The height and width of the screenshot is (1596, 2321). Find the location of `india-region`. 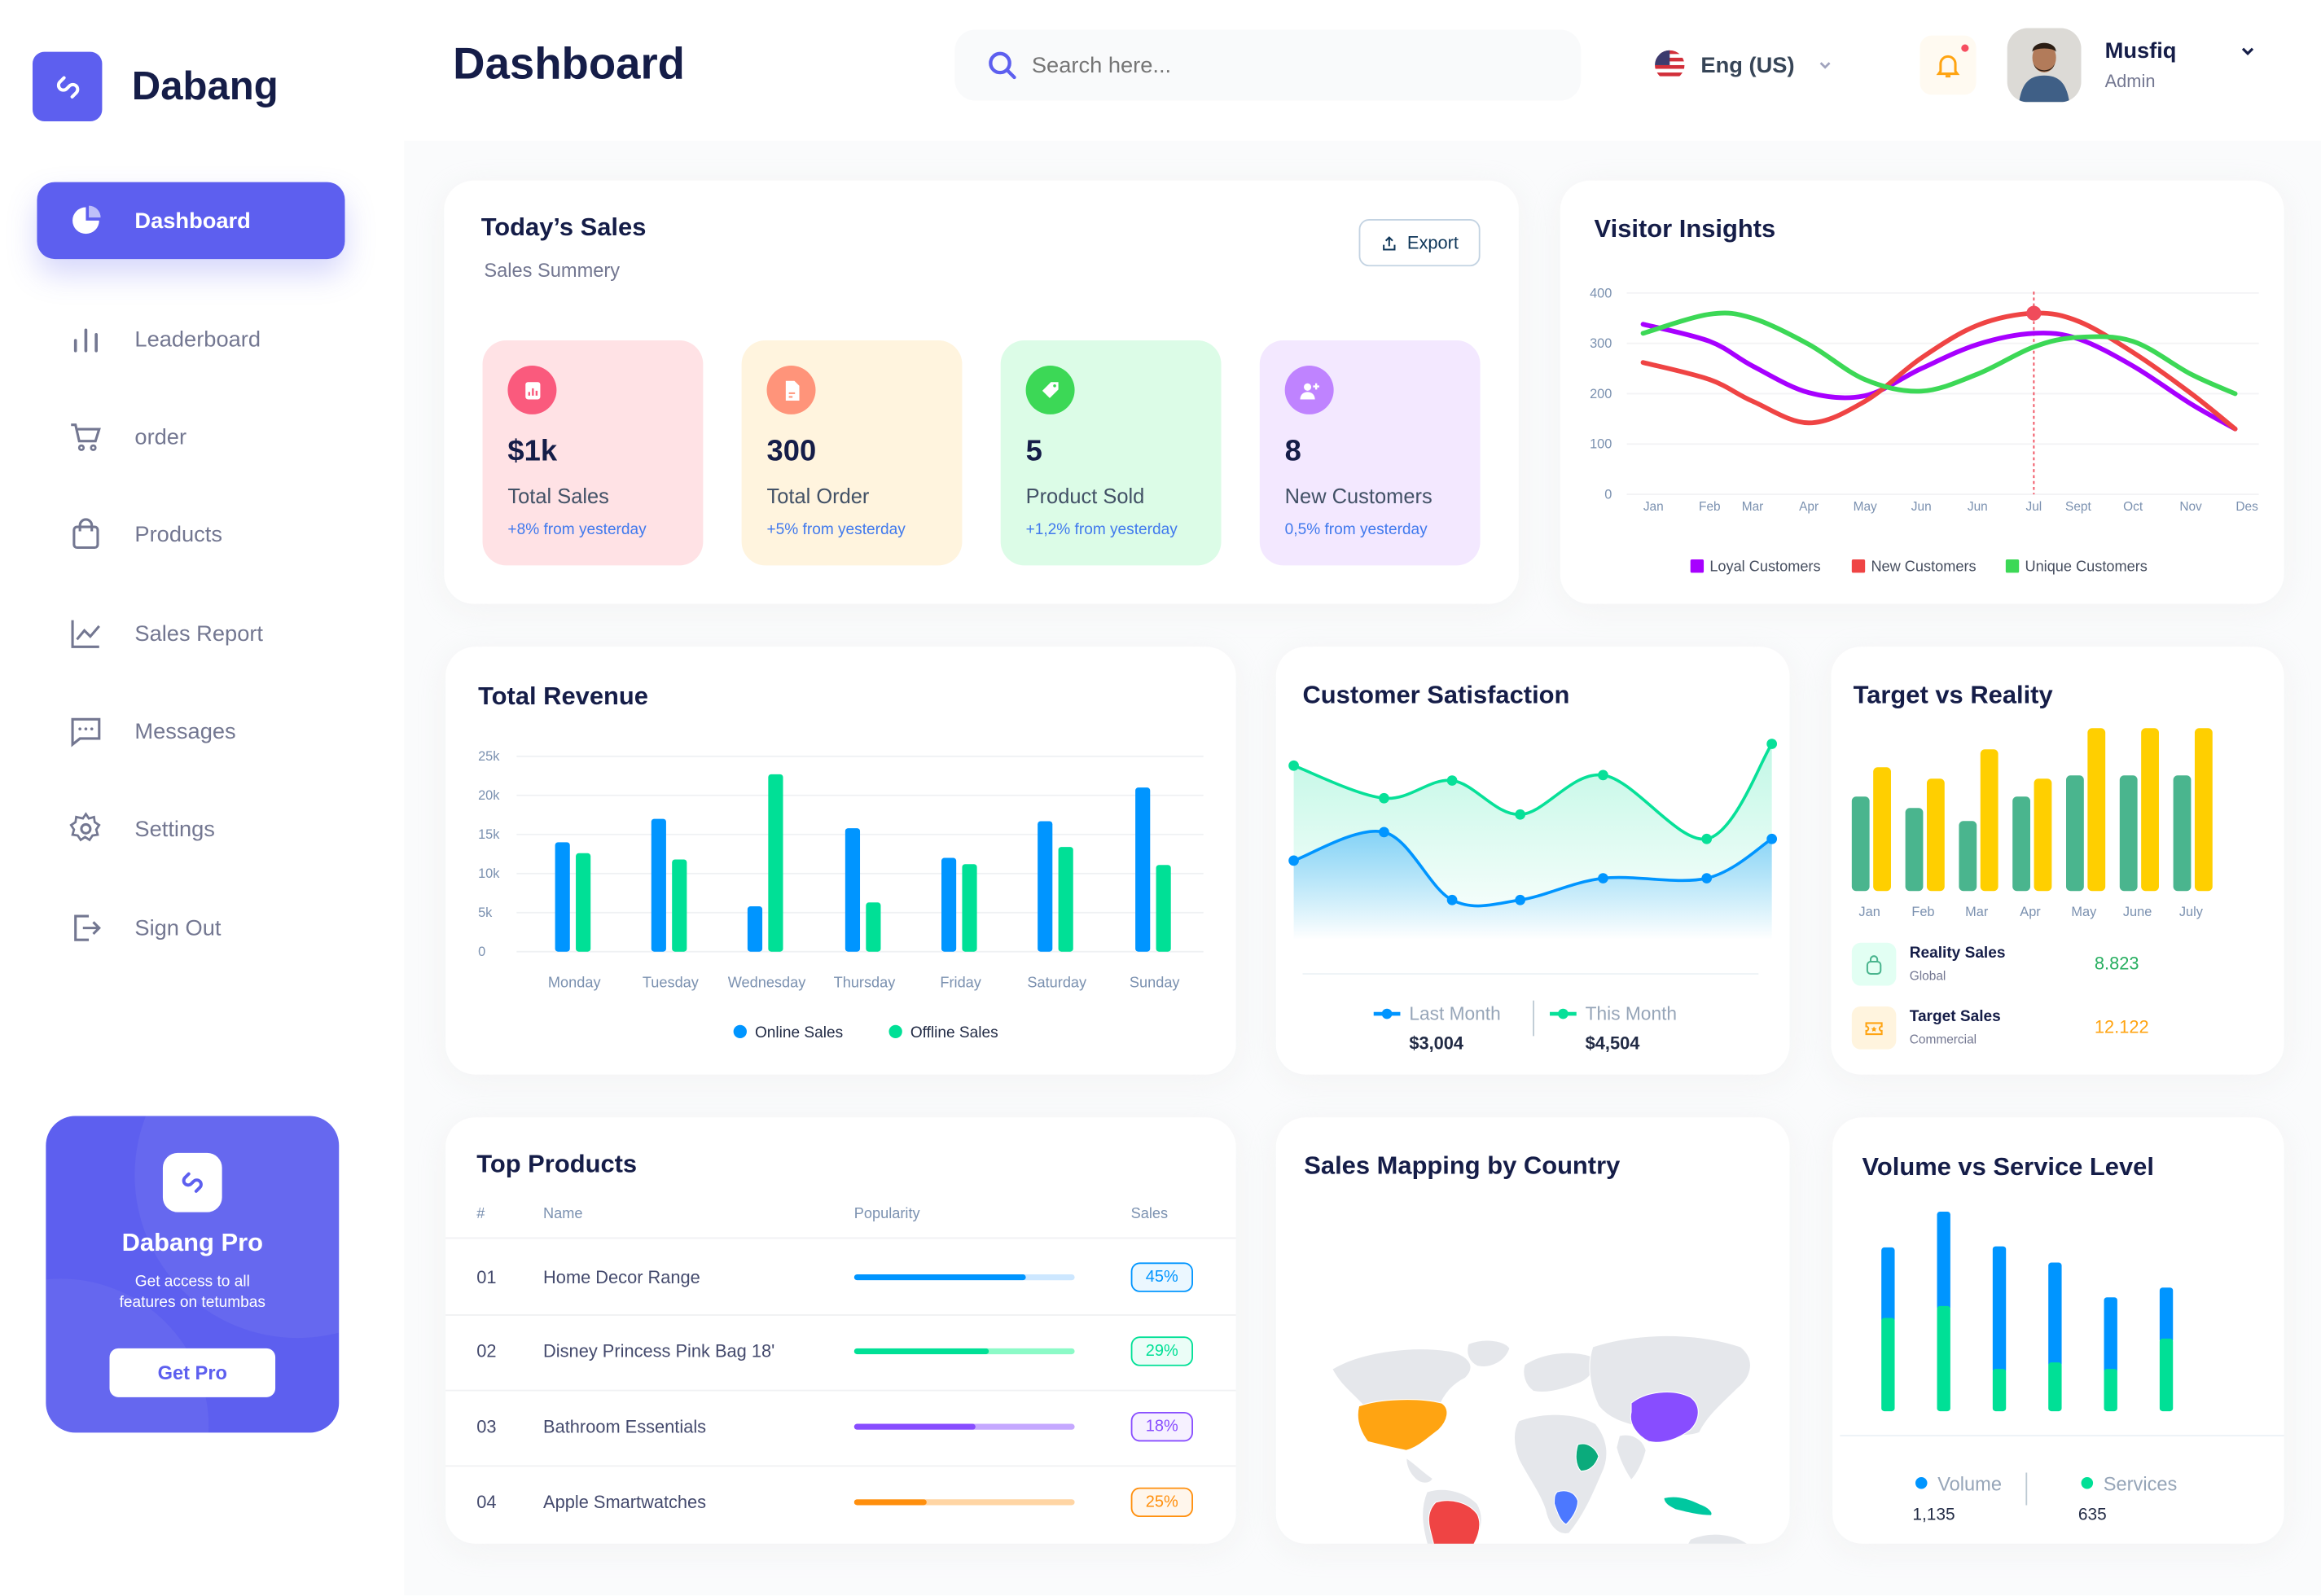

india-region is located at coordinates (1631, 1457).